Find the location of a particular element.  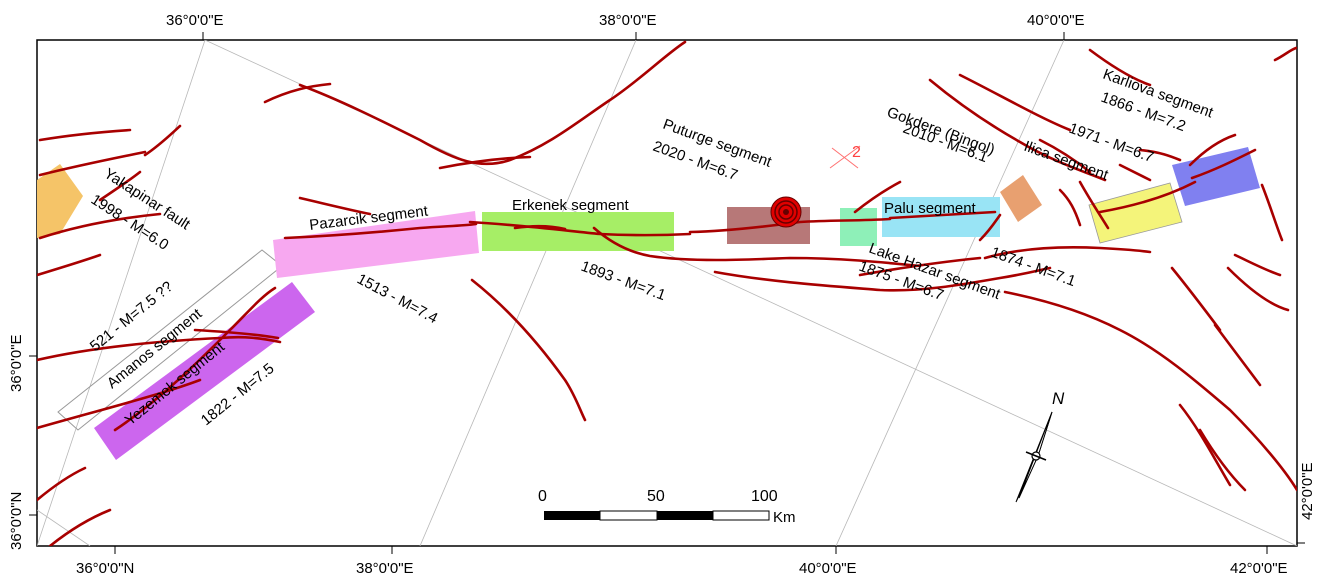

bottom-tick-2: 38°0'0"E is located at coordinates (385, 568).